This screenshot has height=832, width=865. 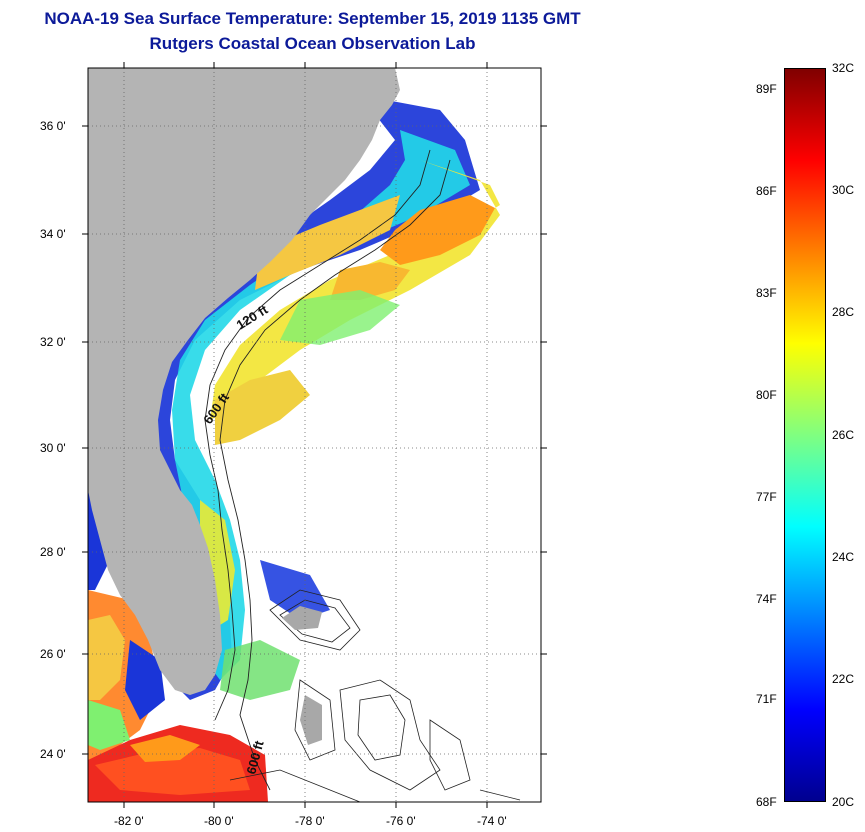 I want to click on colorbar-label-f: 83F, so click(x=766, y=293).